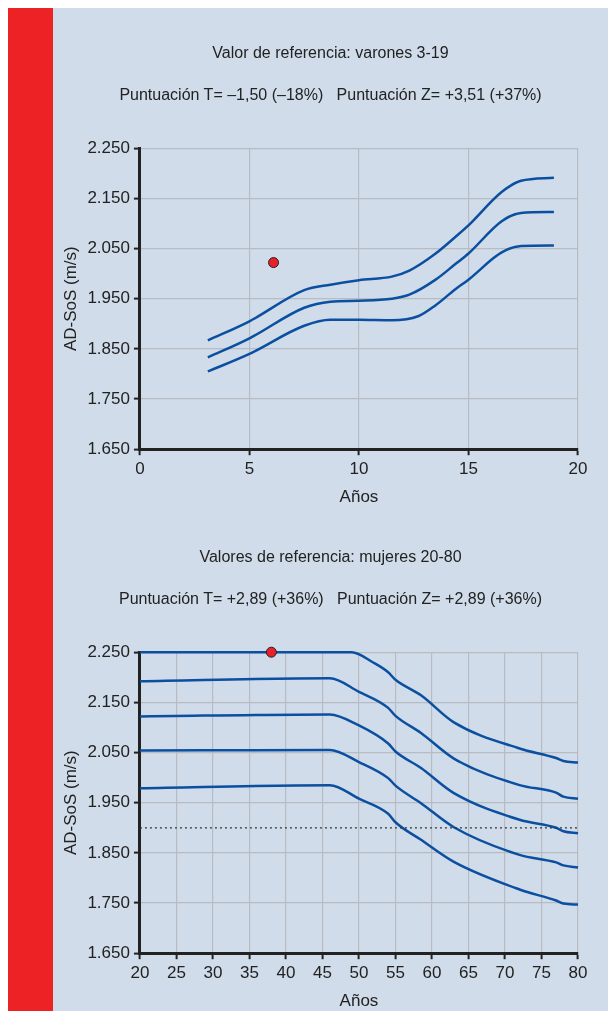  I want to click on x-tick-label: 15, so click(468, 469).